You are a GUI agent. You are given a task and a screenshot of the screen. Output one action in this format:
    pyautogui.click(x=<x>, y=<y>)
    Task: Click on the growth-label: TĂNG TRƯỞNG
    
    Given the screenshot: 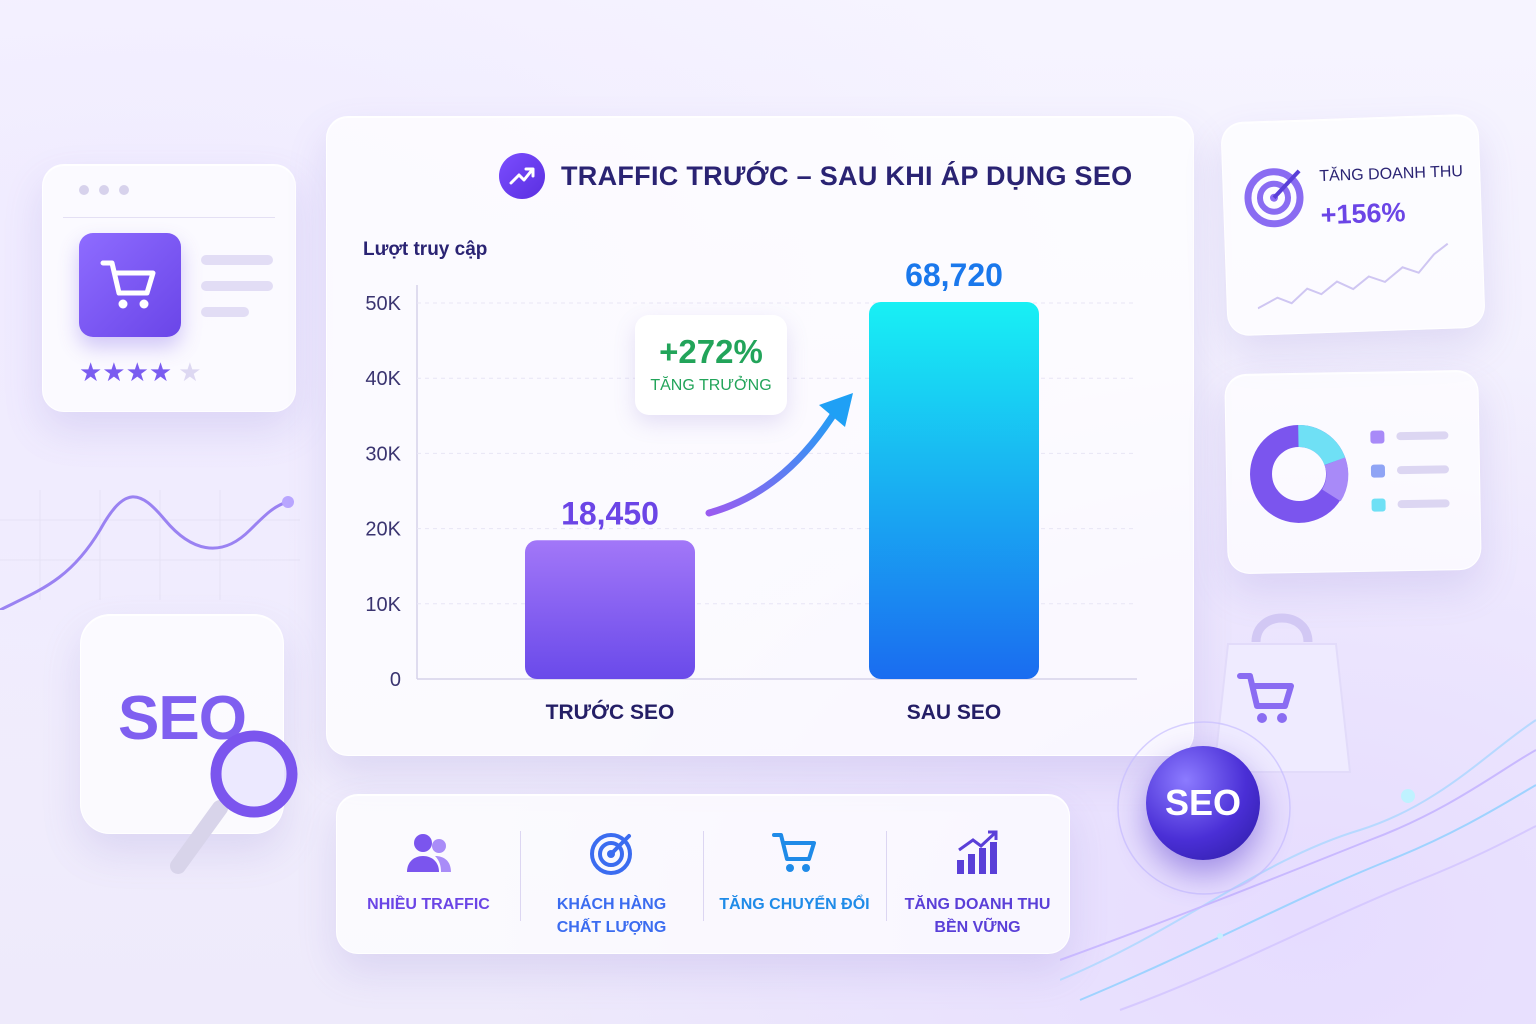 What is the action you would take?
    pyautogui.click(x=711, y=385)
    